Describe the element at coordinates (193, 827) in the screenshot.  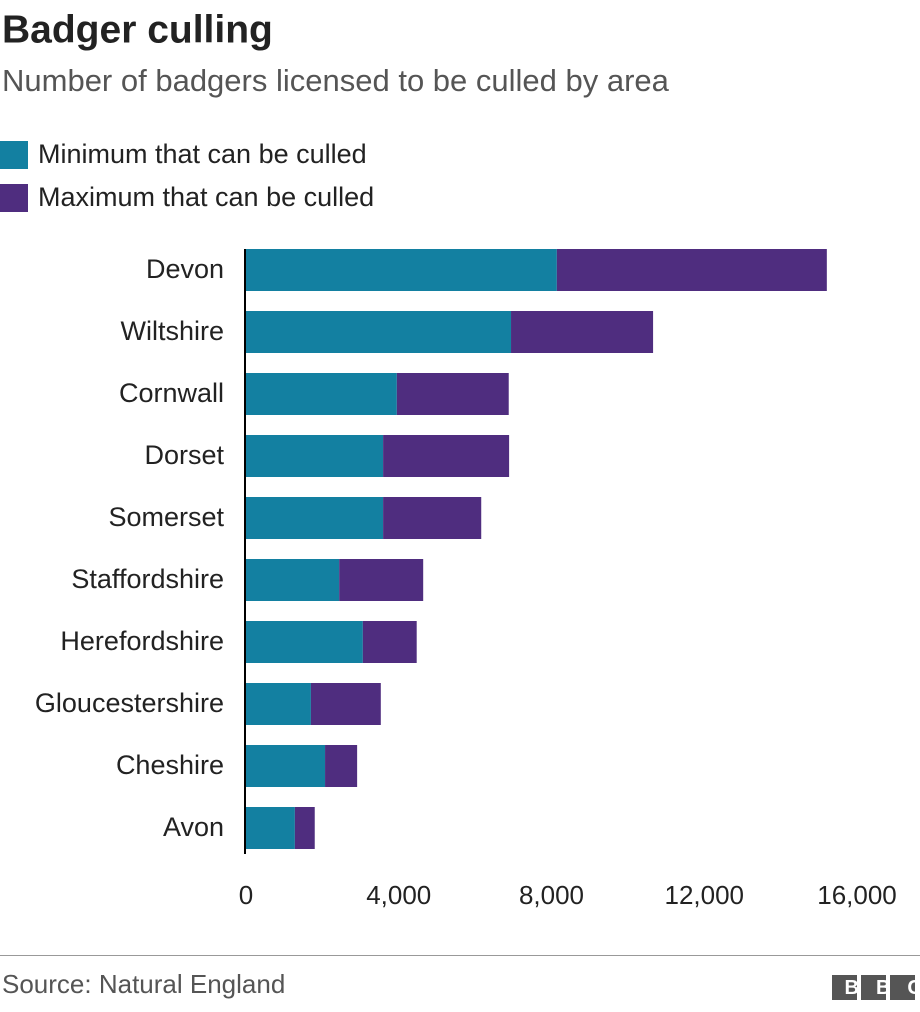
I see `y-tick-label: Avon` at that location.